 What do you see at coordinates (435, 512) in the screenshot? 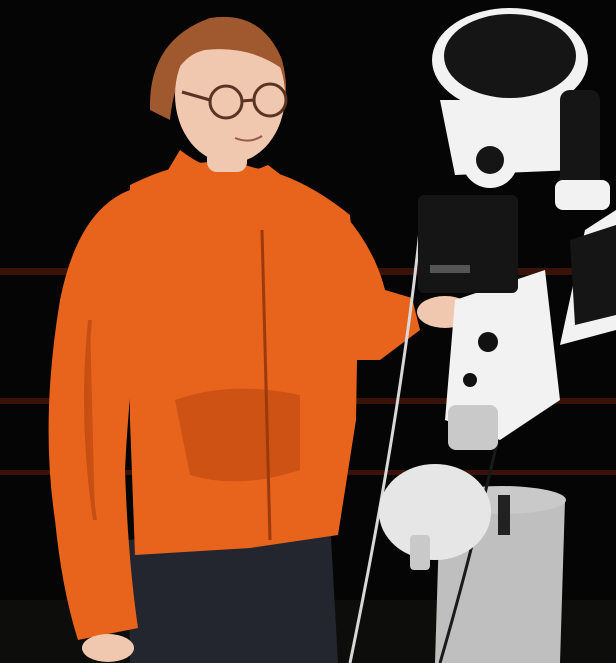
I see `counterweight` at bounding box center [435, 512].